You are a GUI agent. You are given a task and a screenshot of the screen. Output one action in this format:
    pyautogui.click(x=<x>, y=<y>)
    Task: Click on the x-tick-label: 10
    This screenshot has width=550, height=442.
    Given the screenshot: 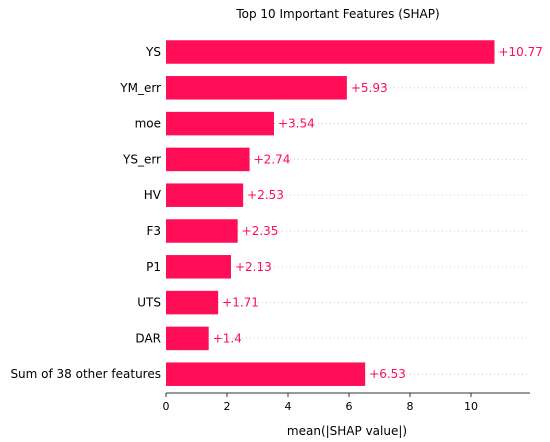 What is the action you would take?
    pyautogui.click(x=471, y=406)
    